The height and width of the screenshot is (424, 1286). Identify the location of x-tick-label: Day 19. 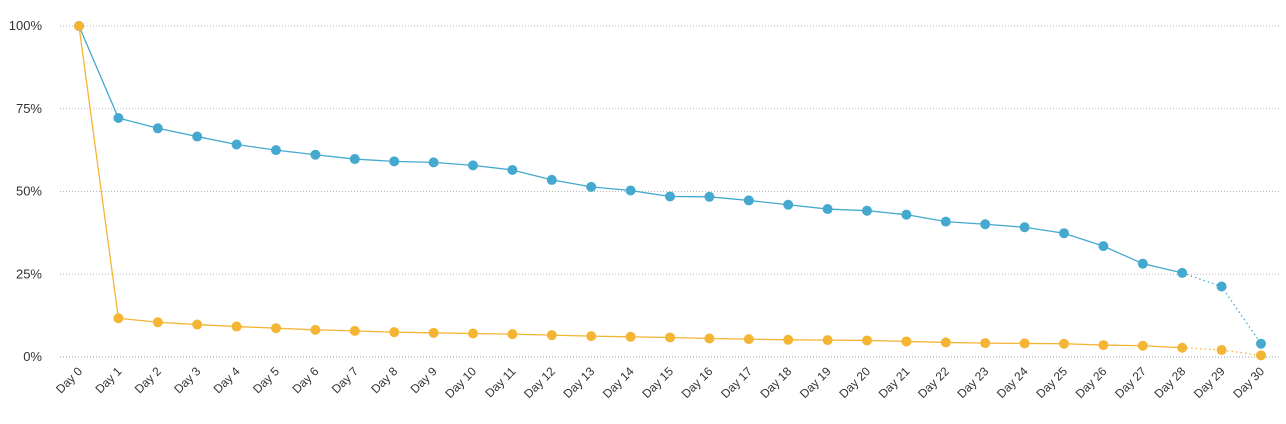
(815, 382).